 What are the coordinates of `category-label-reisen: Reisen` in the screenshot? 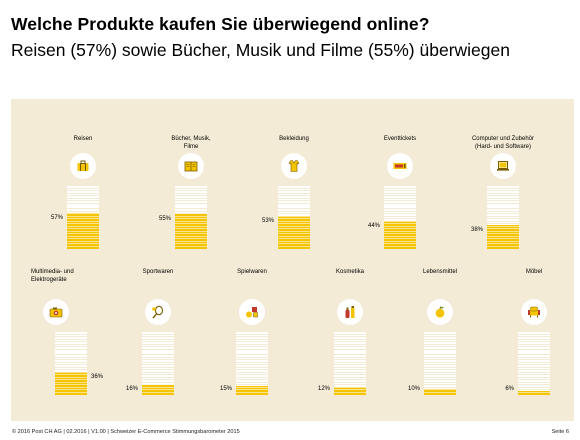 It's located at (83, 140).